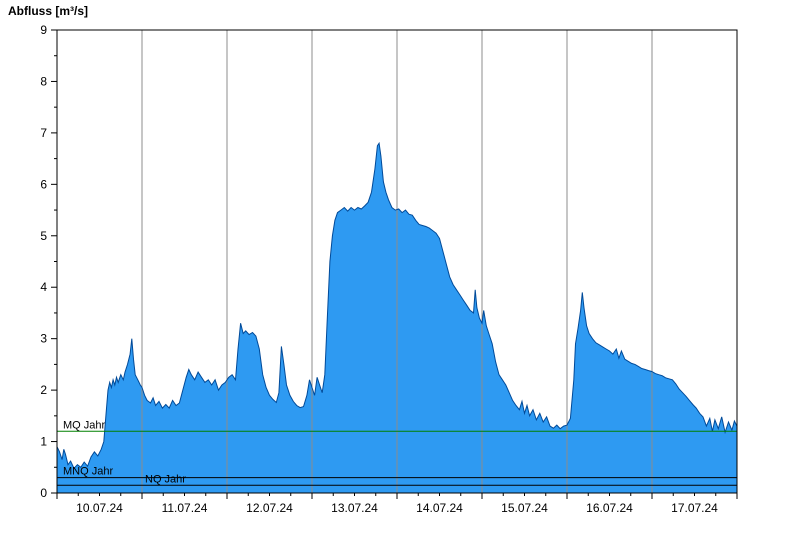 The width and height of the screenshot is (800, 550). Describe the element at coordinates (43, 287) in the screenshot. I see `y-tick-label: 4` at that location.